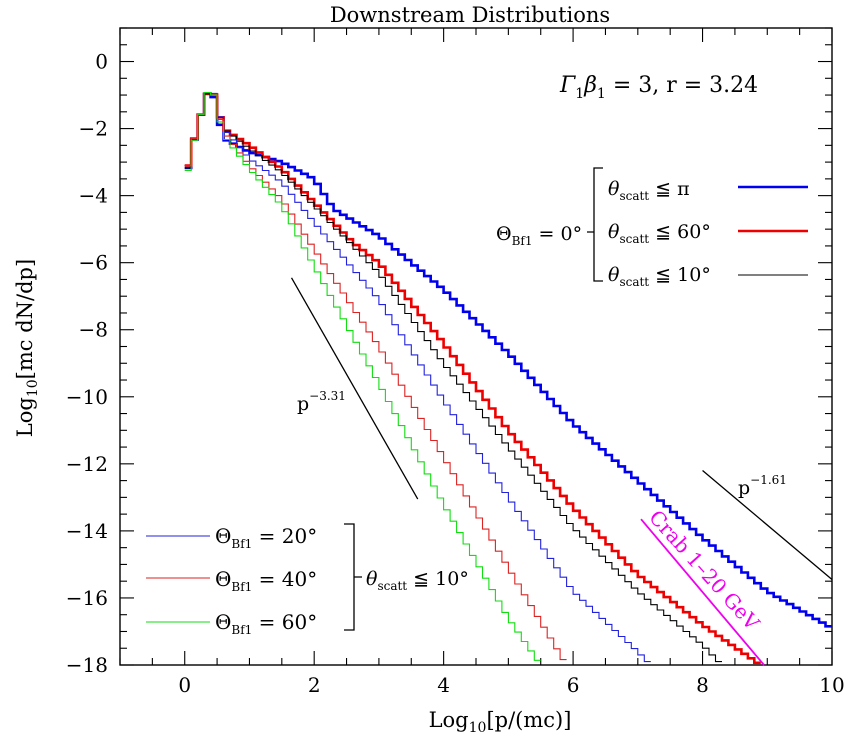  Describe the element at coordinates (87, 665) in the screenshot. I see `y-tick-label: −18` at that location.